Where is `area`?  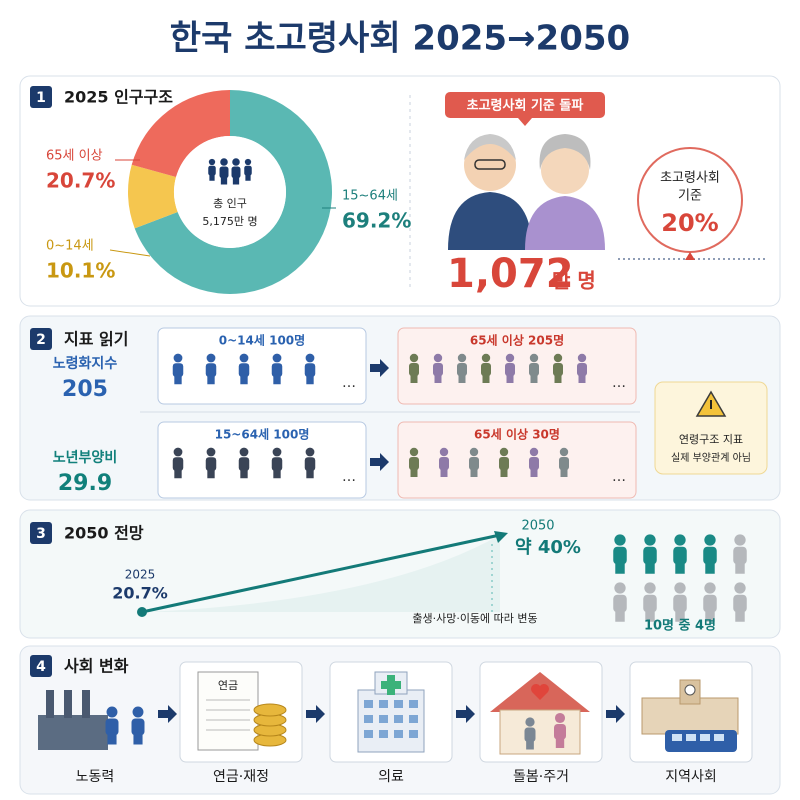
area is located at coordinates (321, 573).